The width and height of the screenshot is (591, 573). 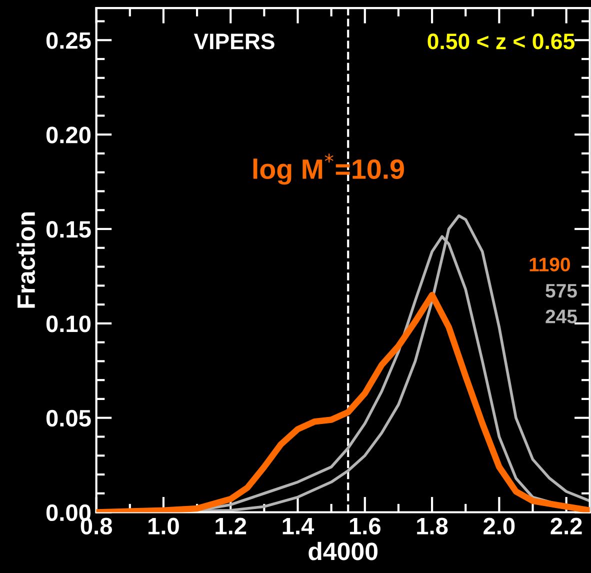 I want to click on x-tick-label: 1.0, so click(x=163, y=526).